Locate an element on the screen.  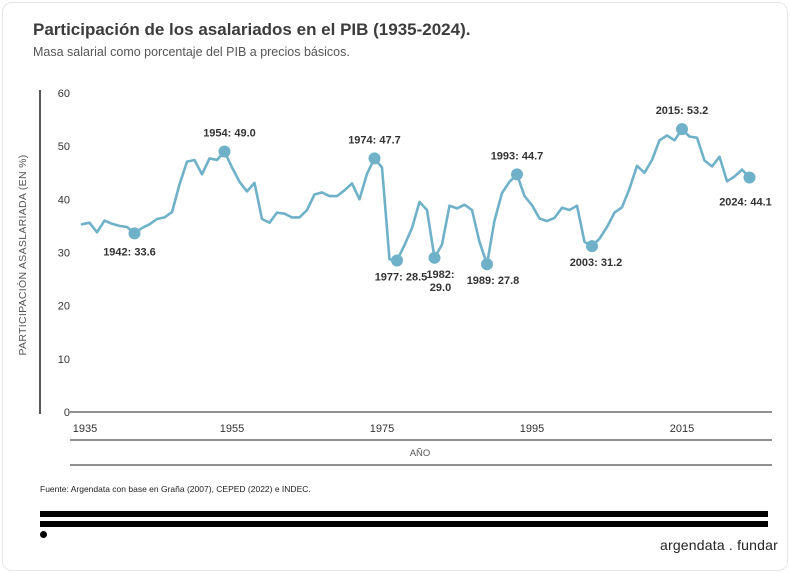
x-tick-label: 1955 is located at coordinates (232, 429).